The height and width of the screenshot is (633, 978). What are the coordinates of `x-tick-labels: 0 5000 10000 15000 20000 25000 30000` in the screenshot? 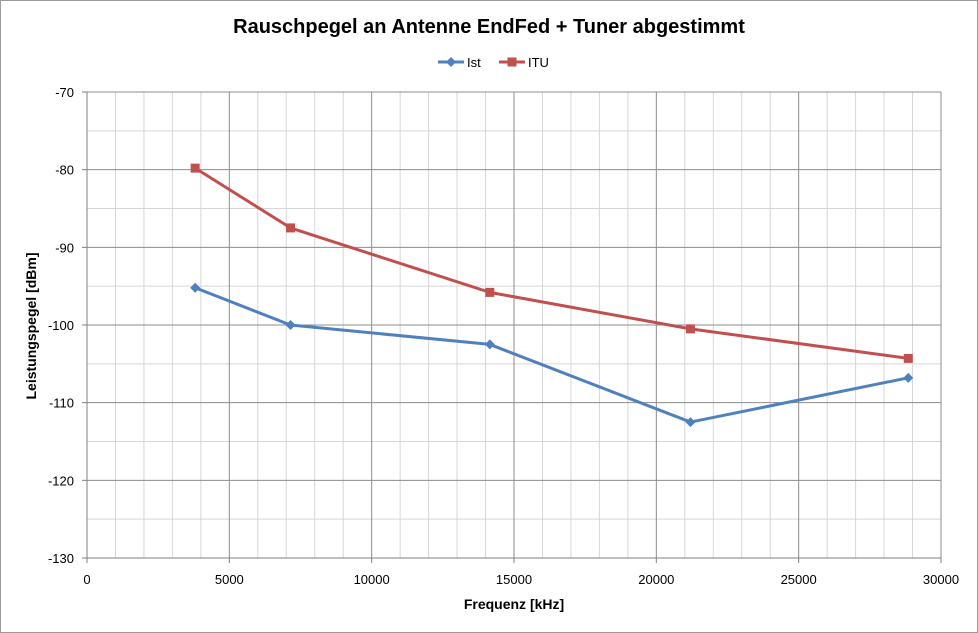 It's located at (521, 579).